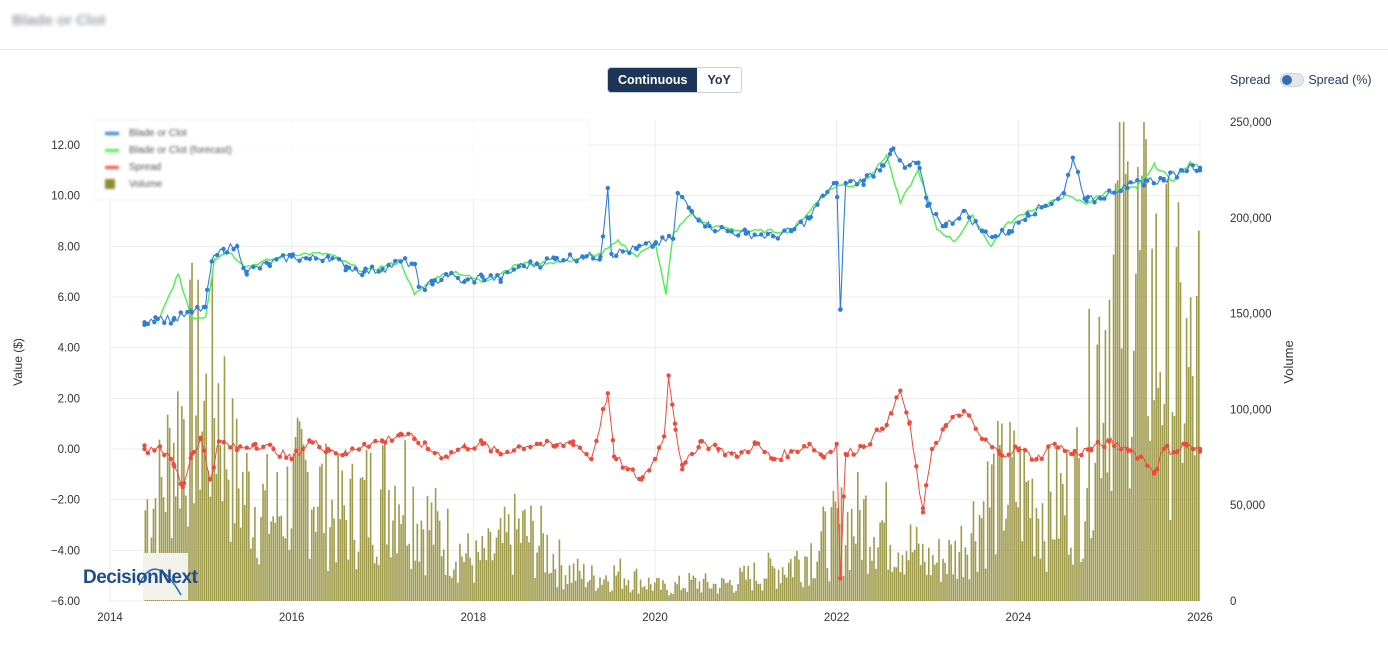 The width and height of the screenshot is (1388, 645). I want to click on legend-item: Spread, so click(133, 167).